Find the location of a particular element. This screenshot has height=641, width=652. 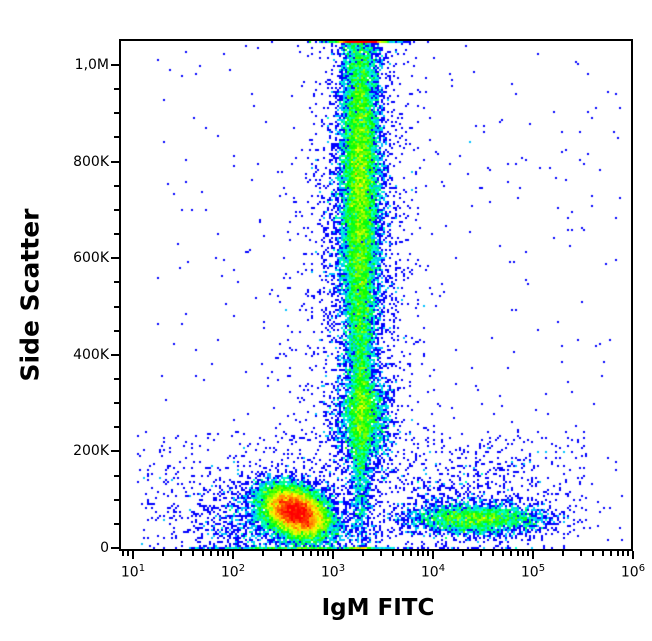

x-axis-title: IgM FITC is located at coordinates (378, 608).